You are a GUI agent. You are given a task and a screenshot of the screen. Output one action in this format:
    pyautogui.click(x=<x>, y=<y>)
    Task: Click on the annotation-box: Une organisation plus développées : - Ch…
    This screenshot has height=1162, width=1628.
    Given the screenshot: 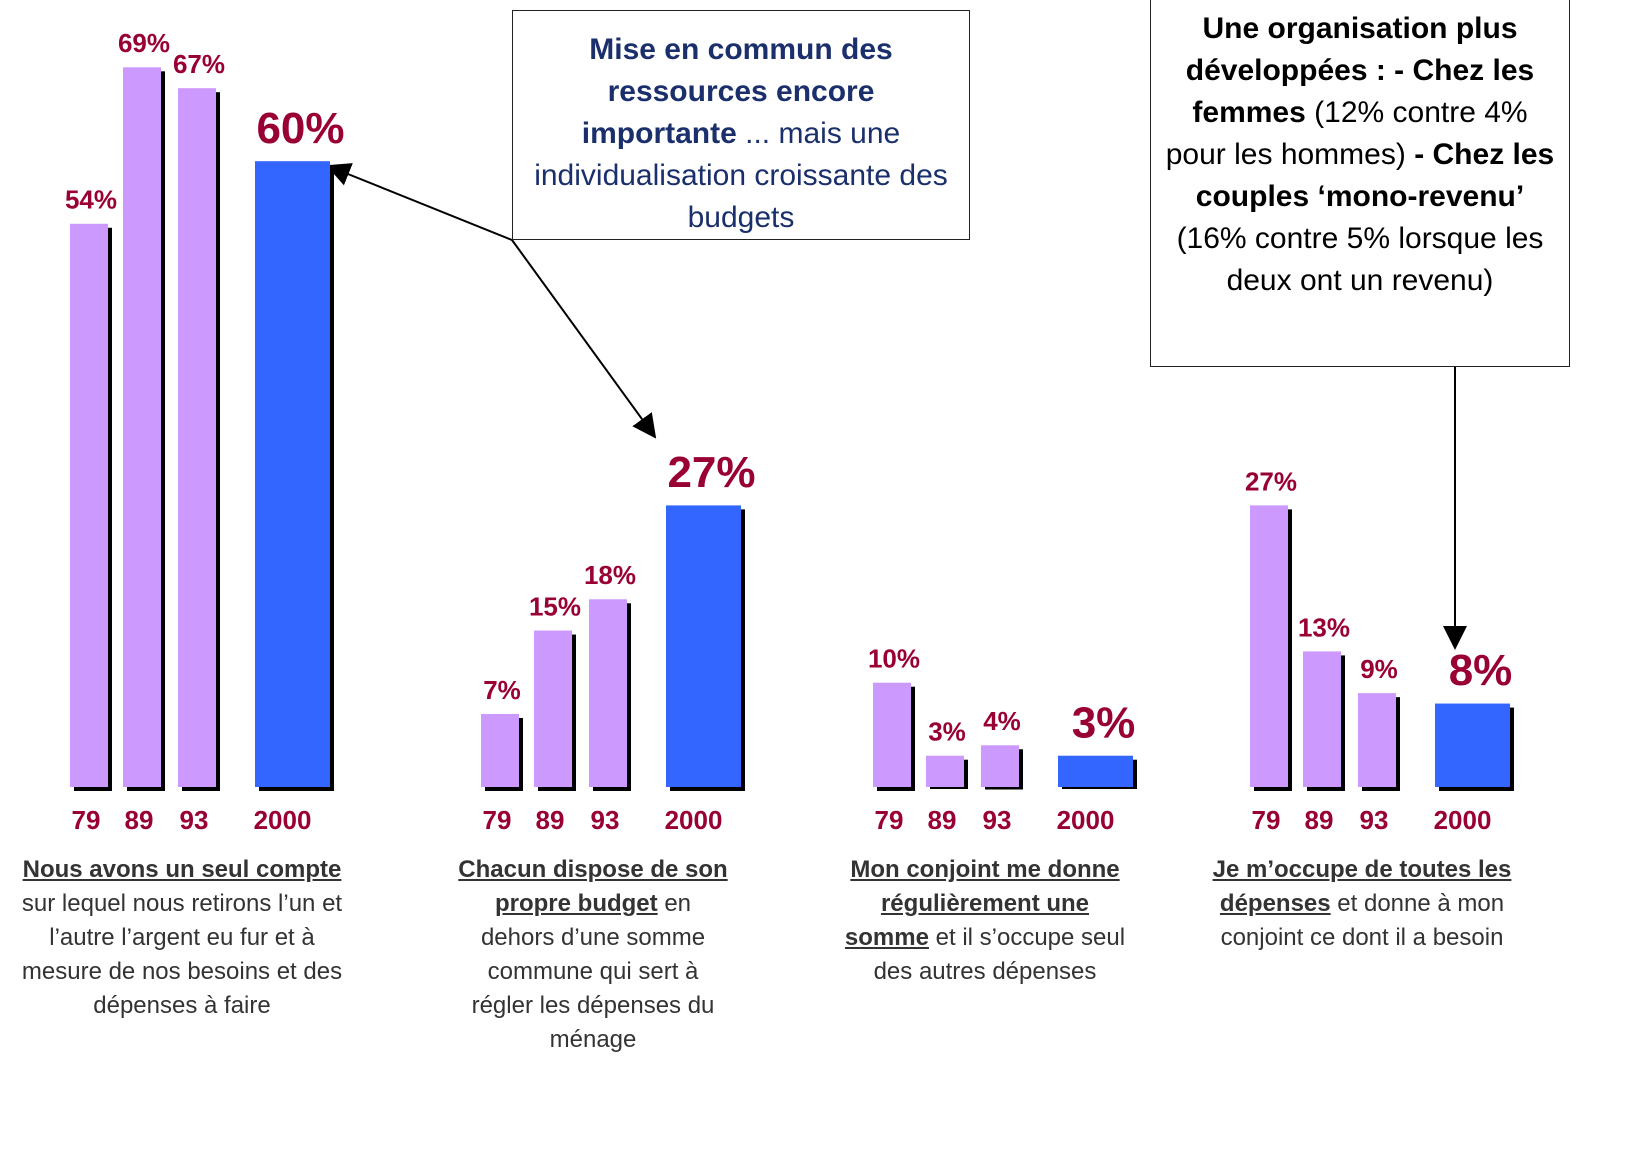 What is the action you would take?
    pyautogui.click(x=1360, y=183)
    